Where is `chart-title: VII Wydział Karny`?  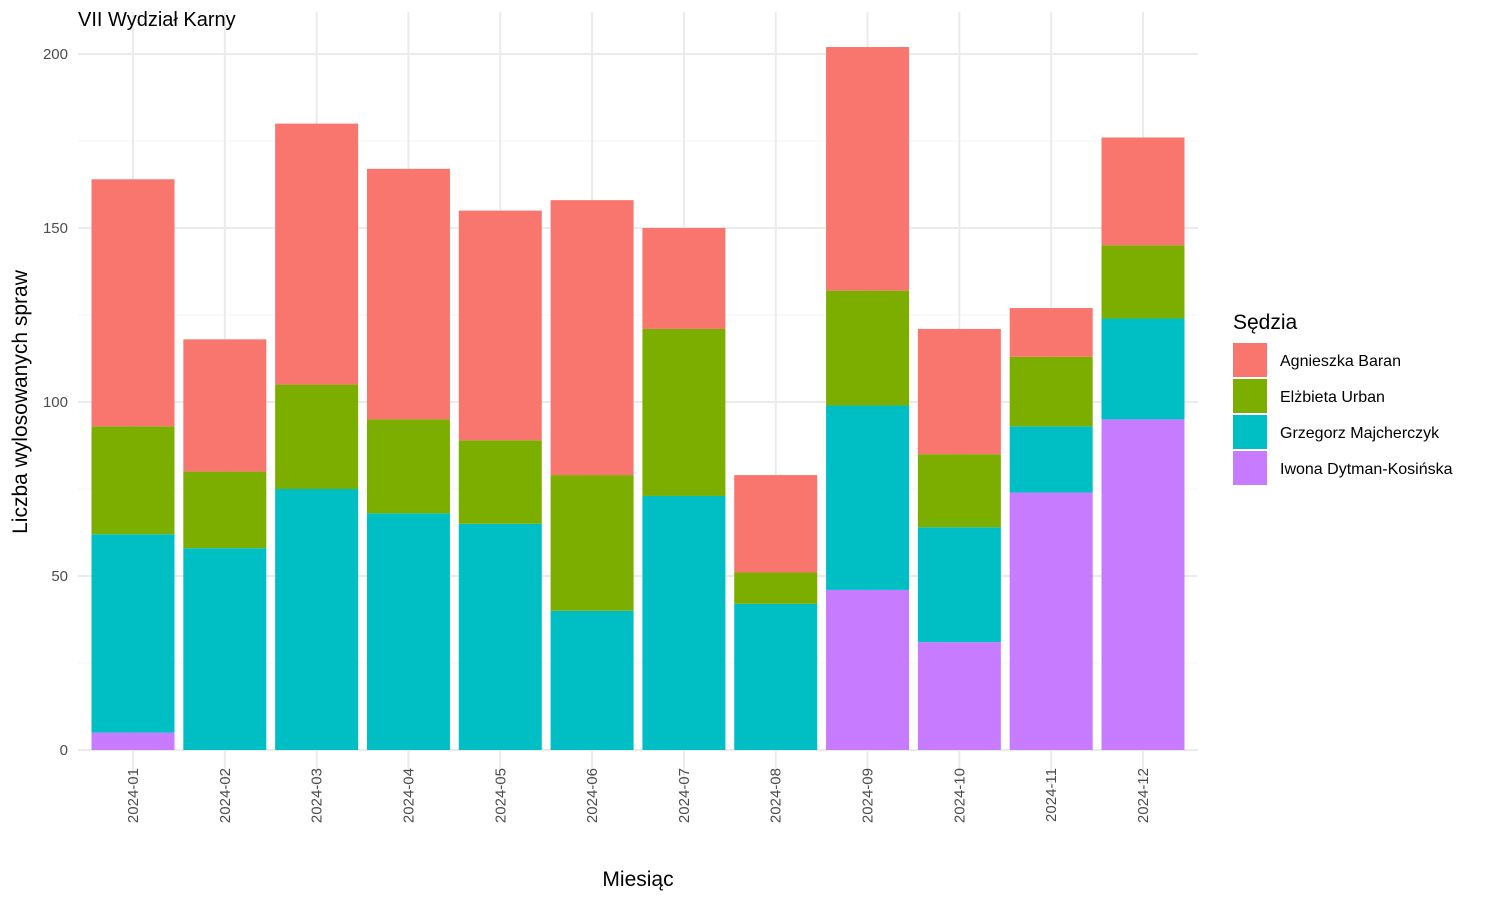
chart-title: VII Wydział Karny is located at coordinates (157, 20).